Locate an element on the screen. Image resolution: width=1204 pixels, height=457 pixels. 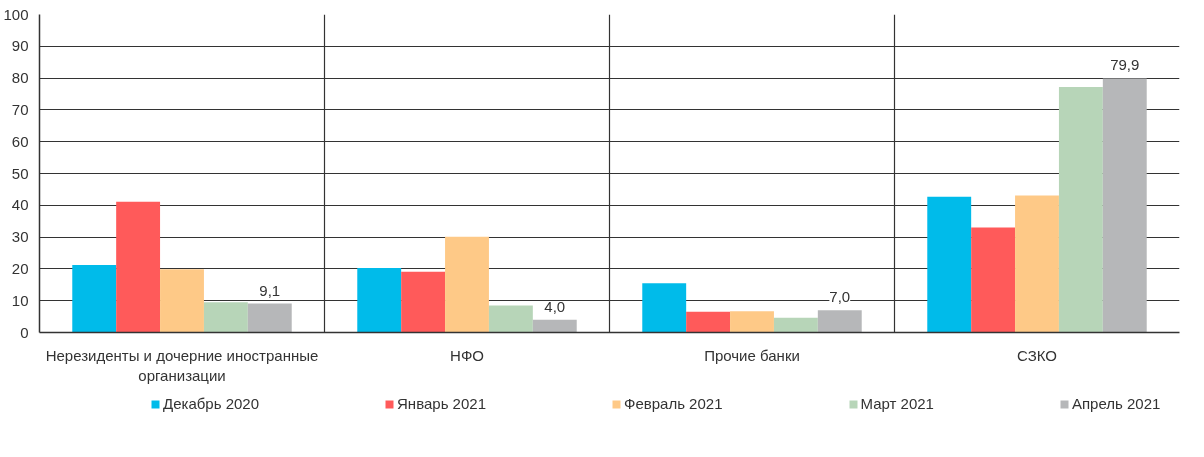
x-tick-label: Прочие банки is located at coordinates (752, 355).